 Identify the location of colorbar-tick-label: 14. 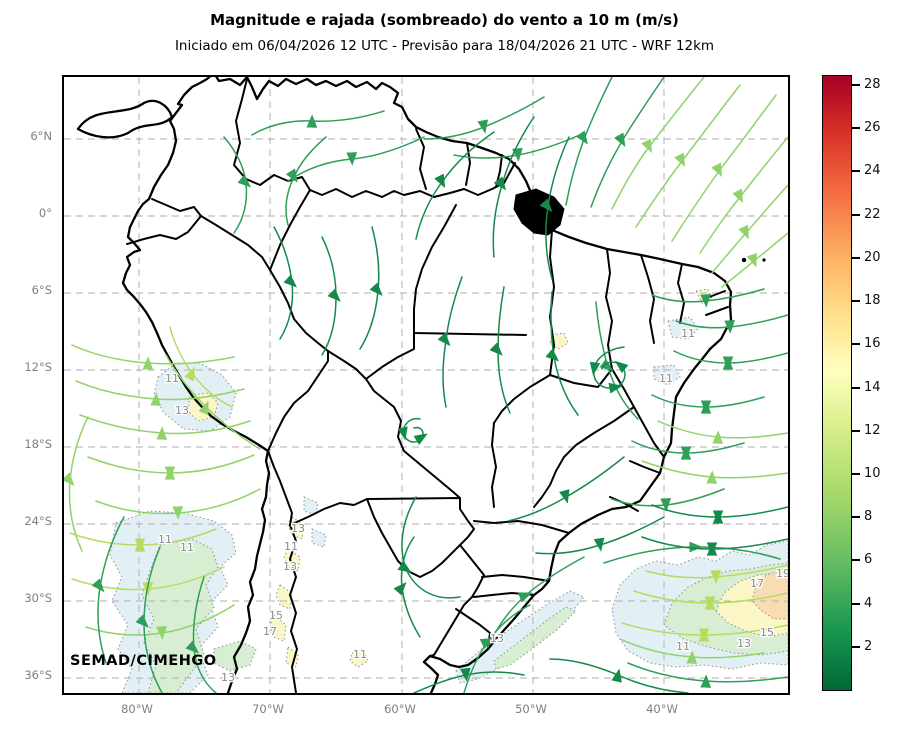
(872, 387).